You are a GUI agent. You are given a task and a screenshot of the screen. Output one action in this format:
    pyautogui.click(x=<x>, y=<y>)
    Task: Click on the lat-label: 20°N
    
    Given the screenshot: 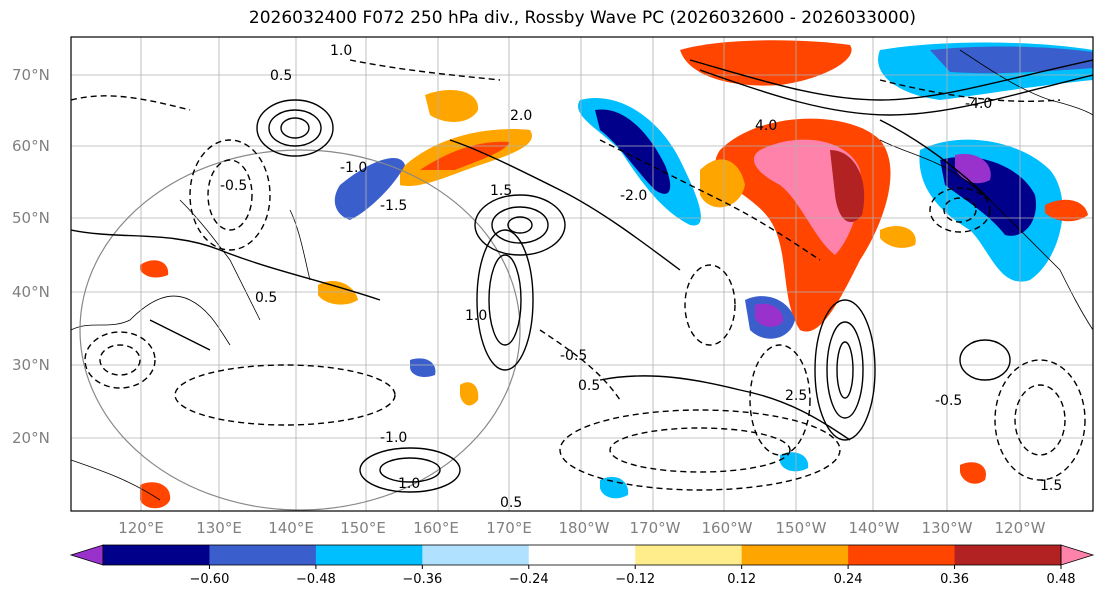 What is the action you would take?
    pyautogui.click(x=31, y=438)
    